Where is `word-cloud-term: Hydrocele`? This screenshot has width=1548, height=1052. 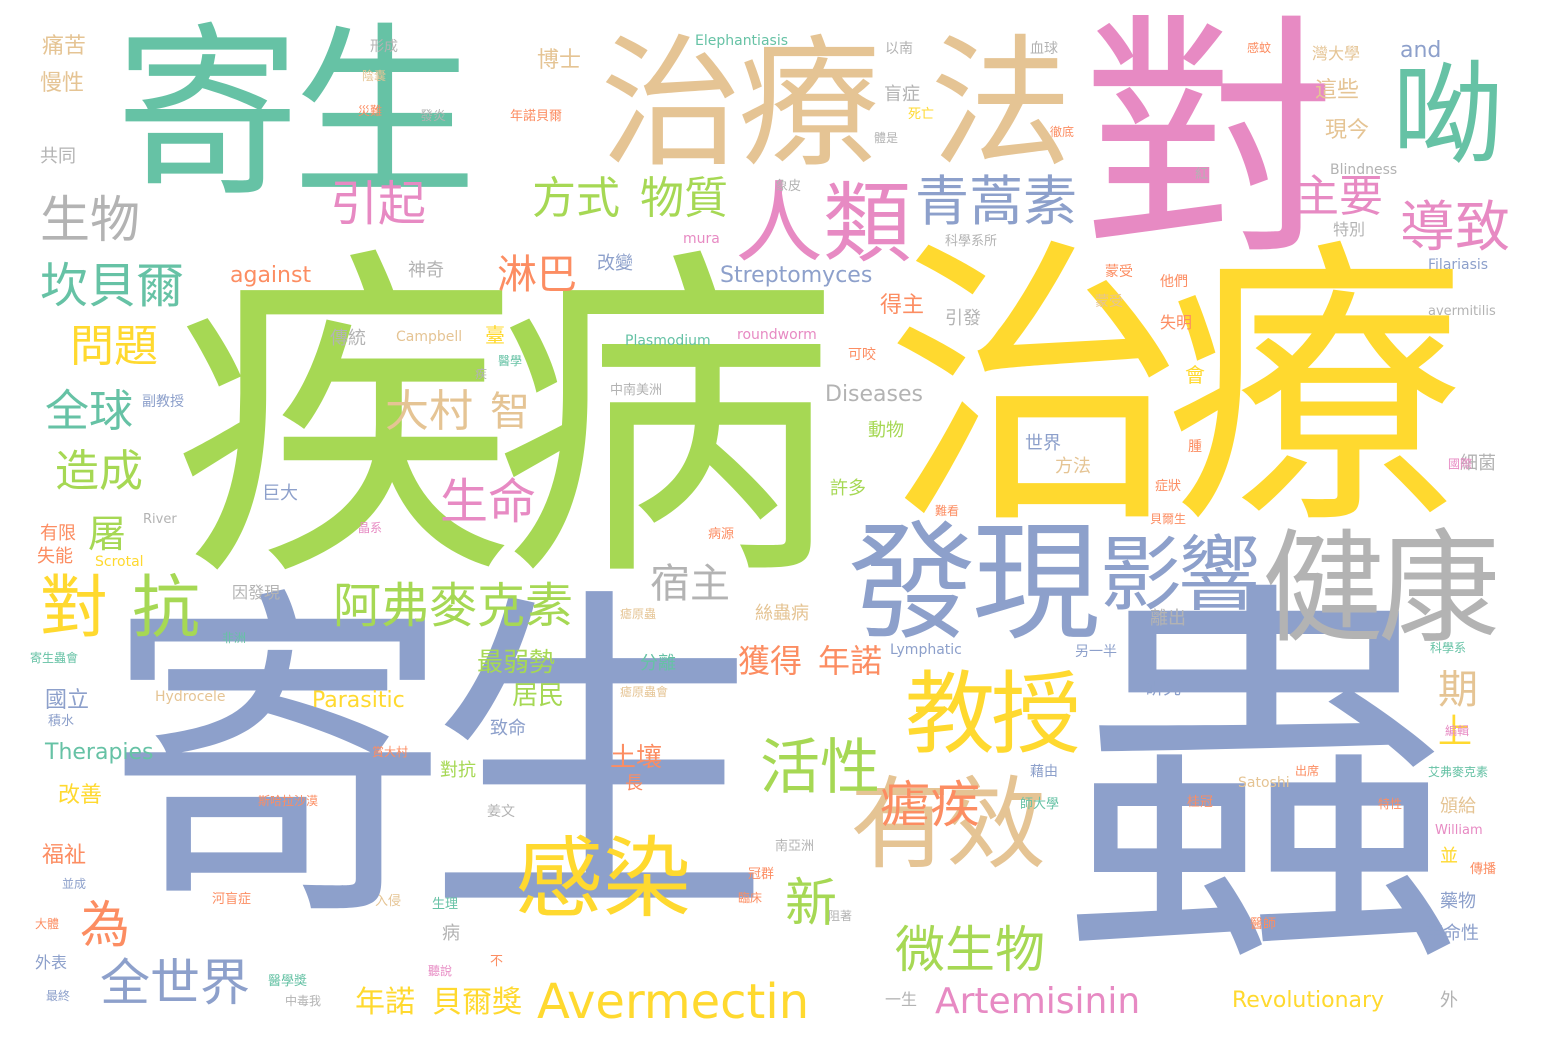 word-cloud-term: Hydrocele is located at coordinates (190, 697).